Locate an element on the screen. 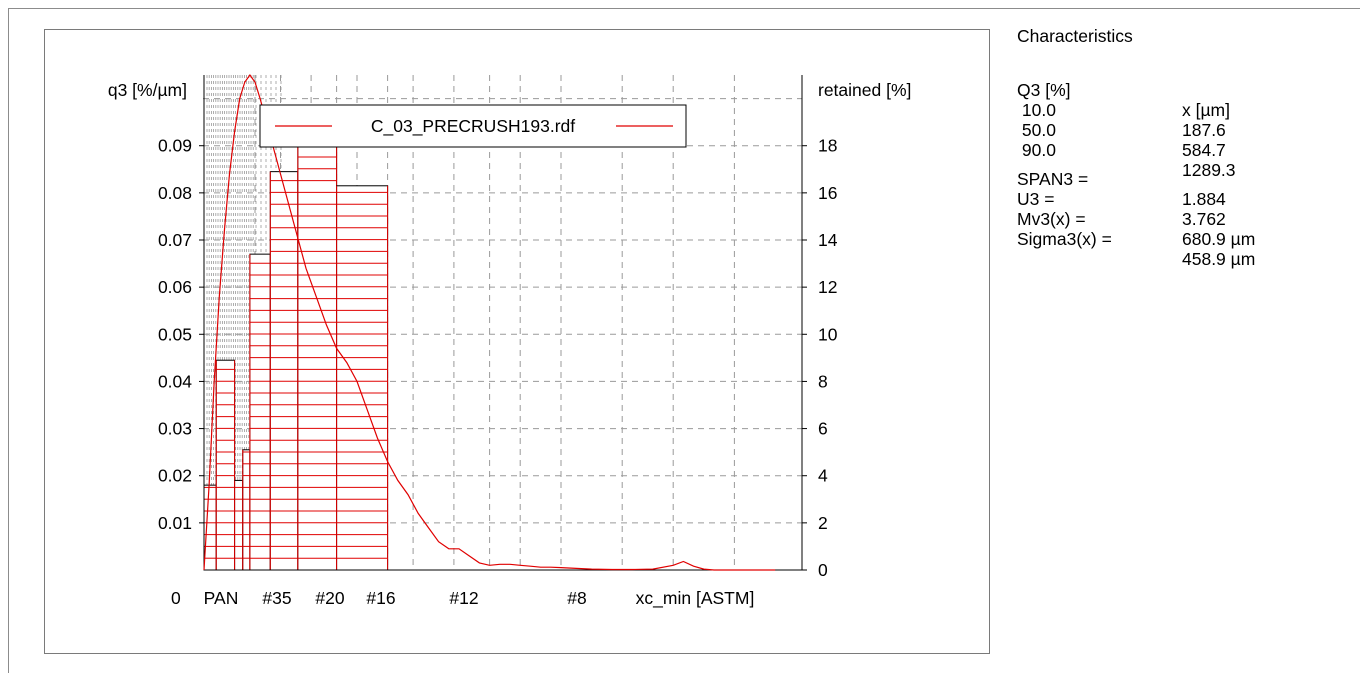 Image resolution: width=1360 pixels, height=673 pixels. q3-value: 10.0 is located at coordinates (1036, 110).